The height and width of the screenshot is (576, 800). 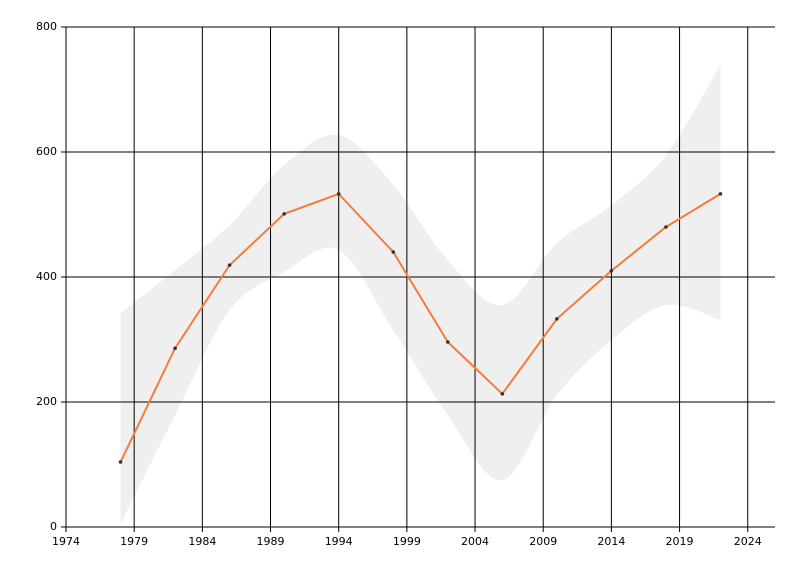 I want to click on y-tick-label: 400, so click(x=46, y=276).